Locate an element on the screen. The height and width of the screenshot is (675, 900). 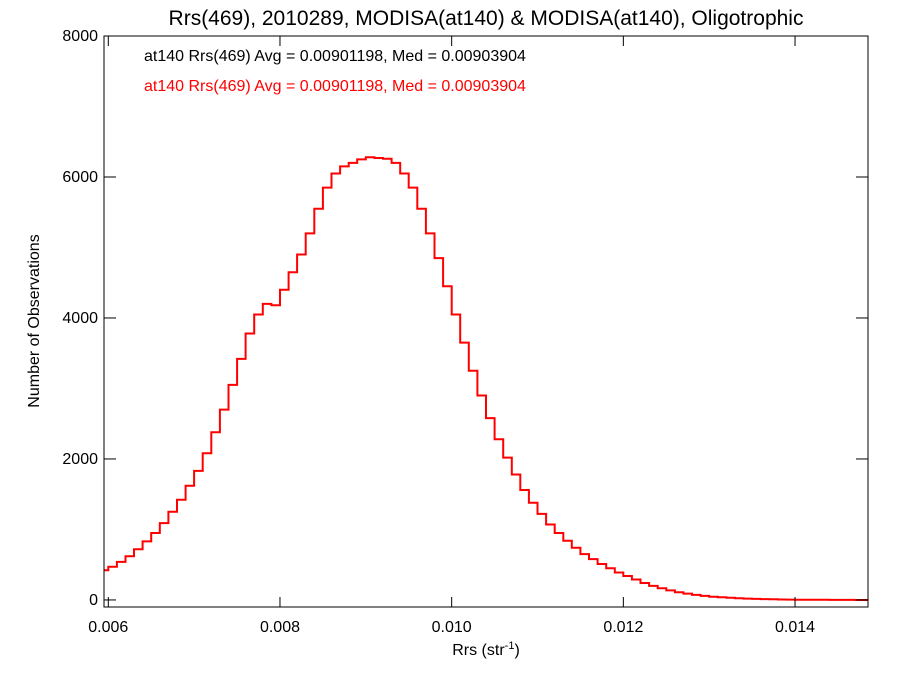
y-axis-label: Number of Observations is located at coordinates (34, 320).